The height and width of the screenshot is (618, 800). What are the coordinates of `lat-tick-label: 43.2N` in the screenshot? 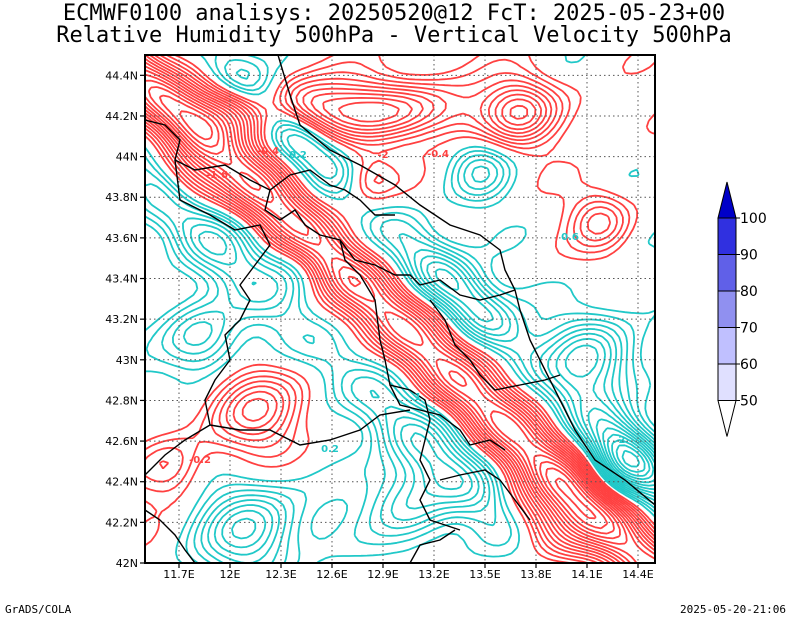 It's located at (121, 319).